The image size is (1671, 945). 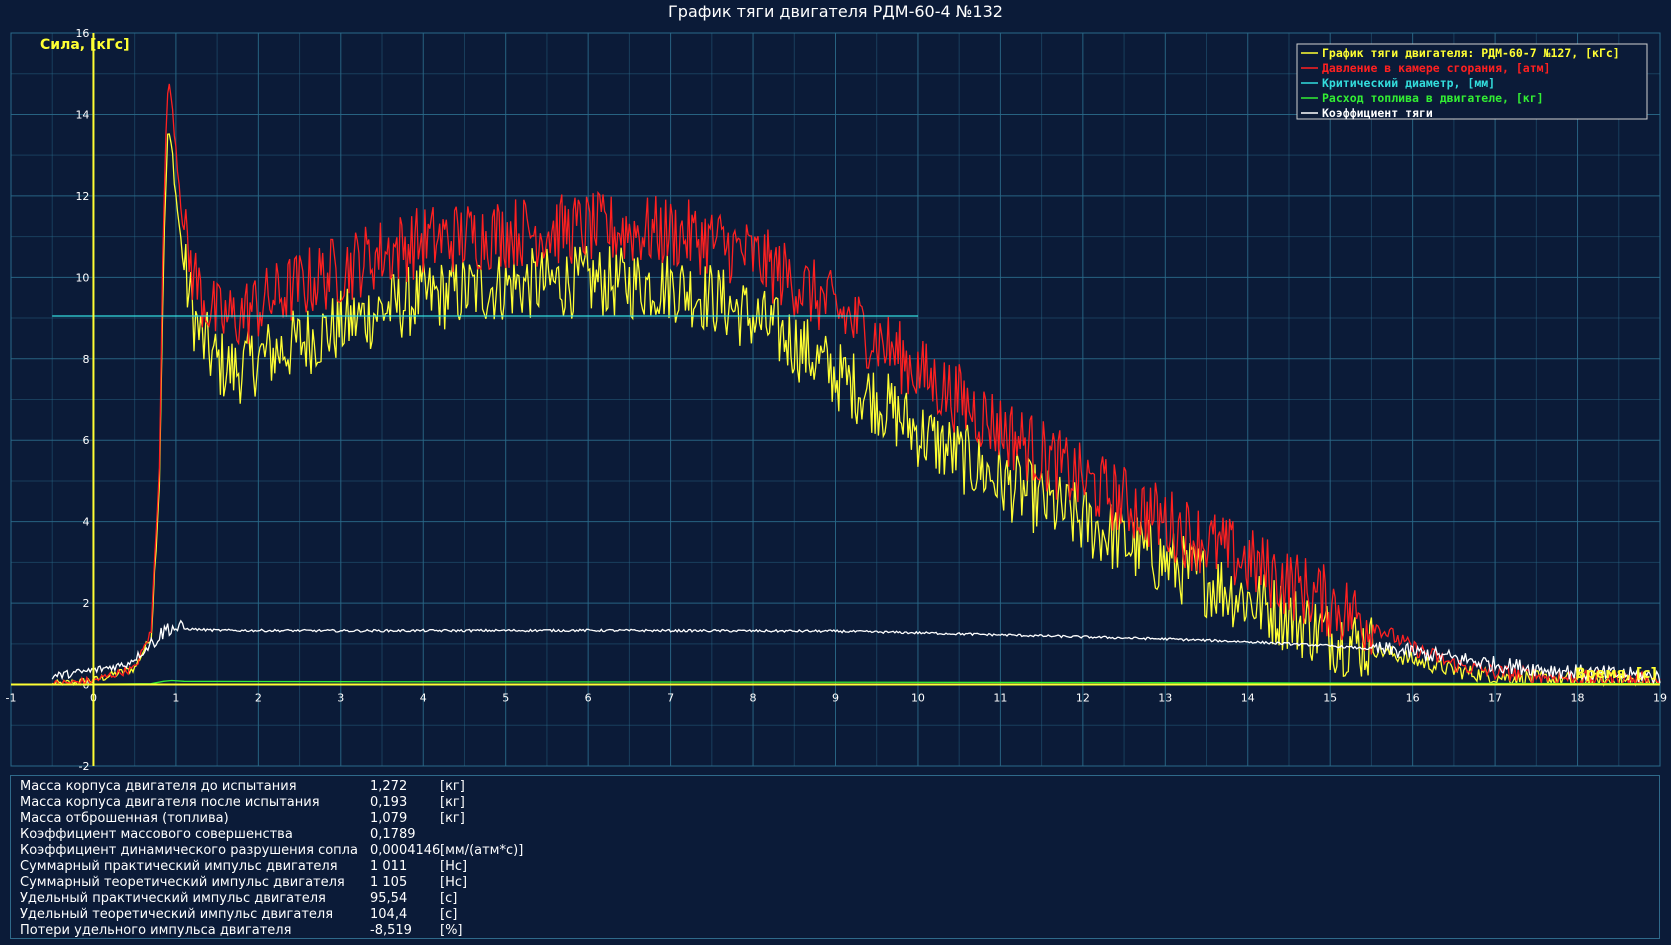 I want to click on stat-unit: [мм/(атм*с)], so click(x=482, y=850).